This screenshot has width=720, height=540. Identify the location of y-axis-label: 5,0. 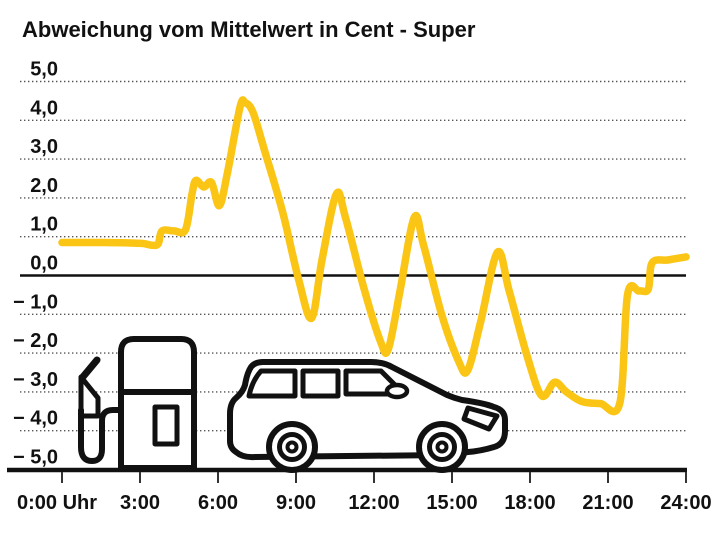
(44, 70).